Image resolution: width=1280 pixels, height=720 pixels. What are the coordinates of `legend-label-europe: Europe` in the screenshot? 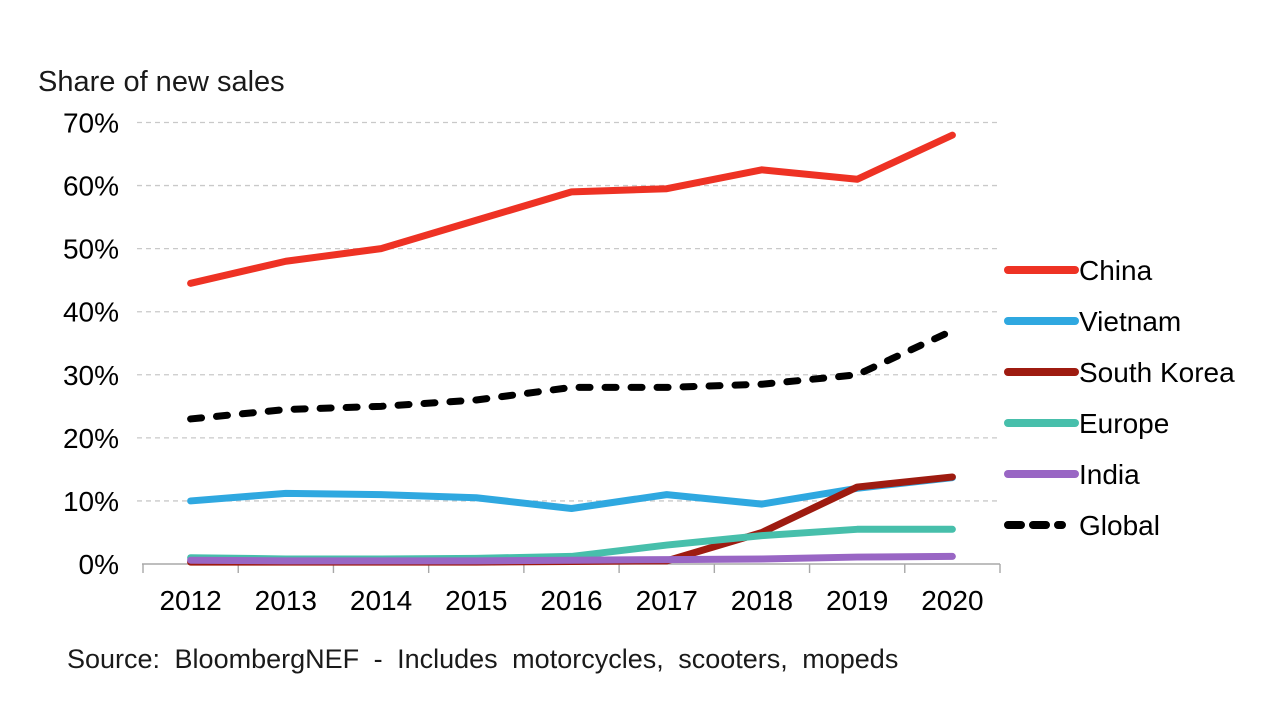 It's located at (1124, 423).